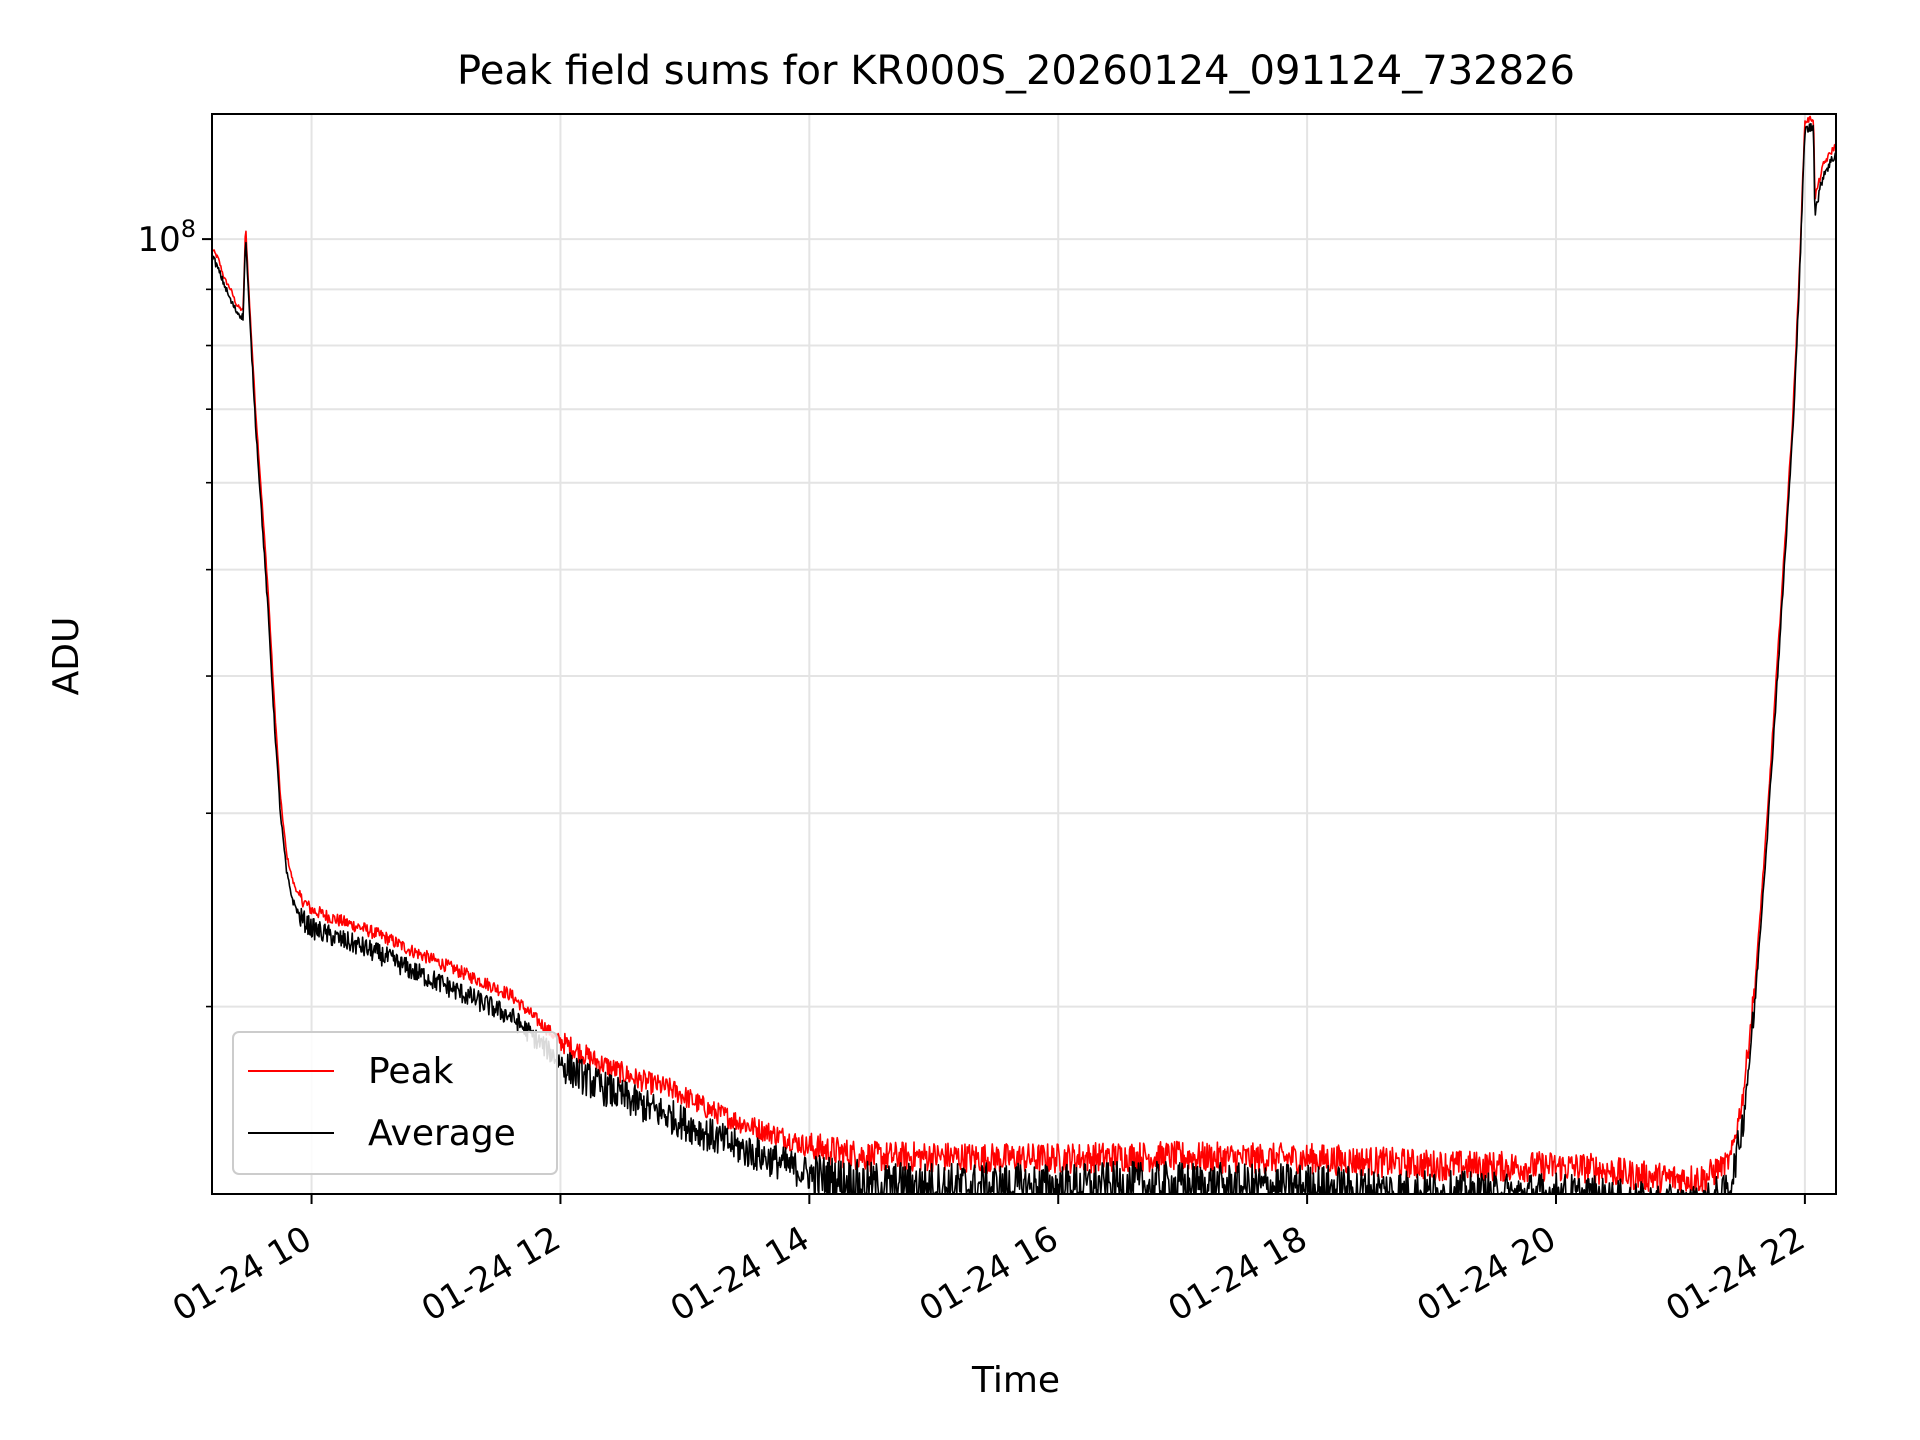  I want to click on legend-label-peak: Peak, so click(411, 1071).